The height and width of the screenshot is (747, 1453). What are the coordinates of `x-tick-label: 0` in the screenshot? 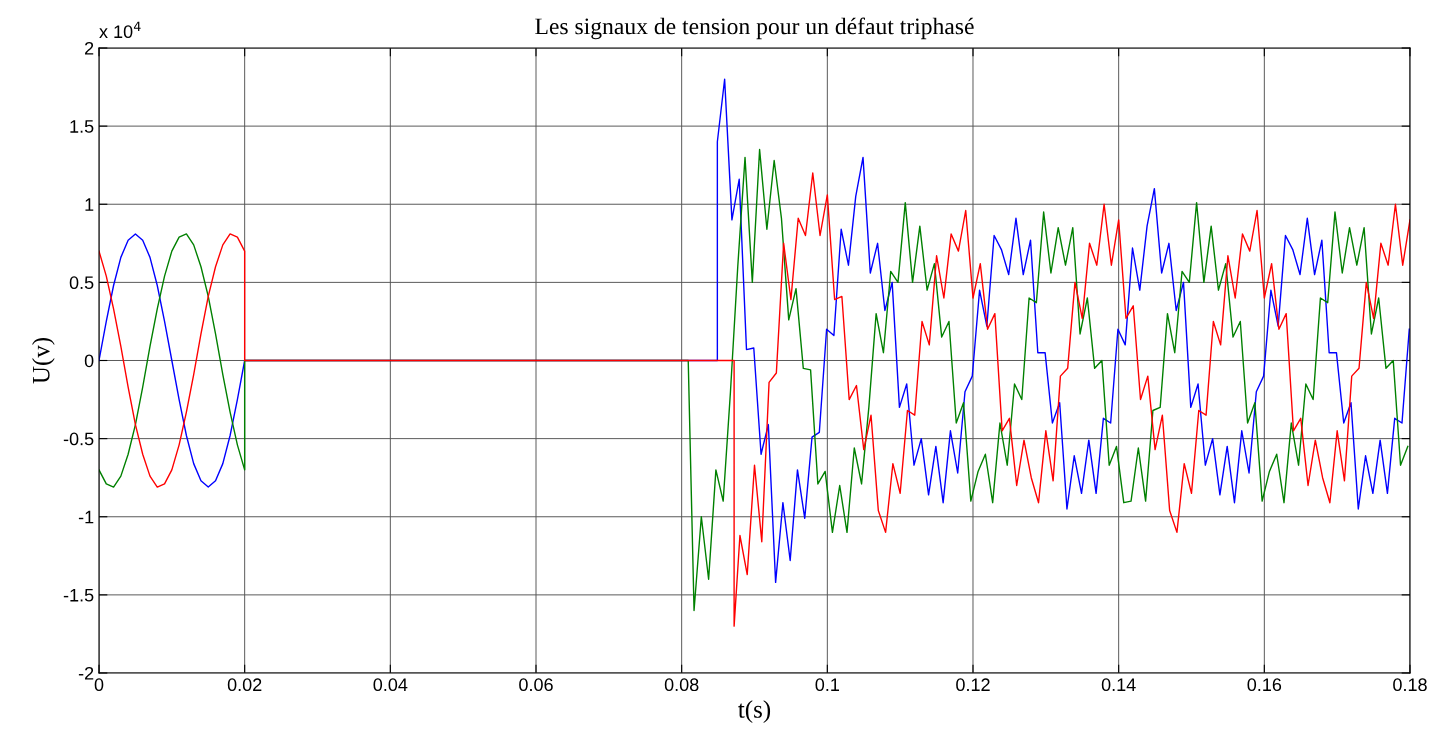 It's located at (99, 685).